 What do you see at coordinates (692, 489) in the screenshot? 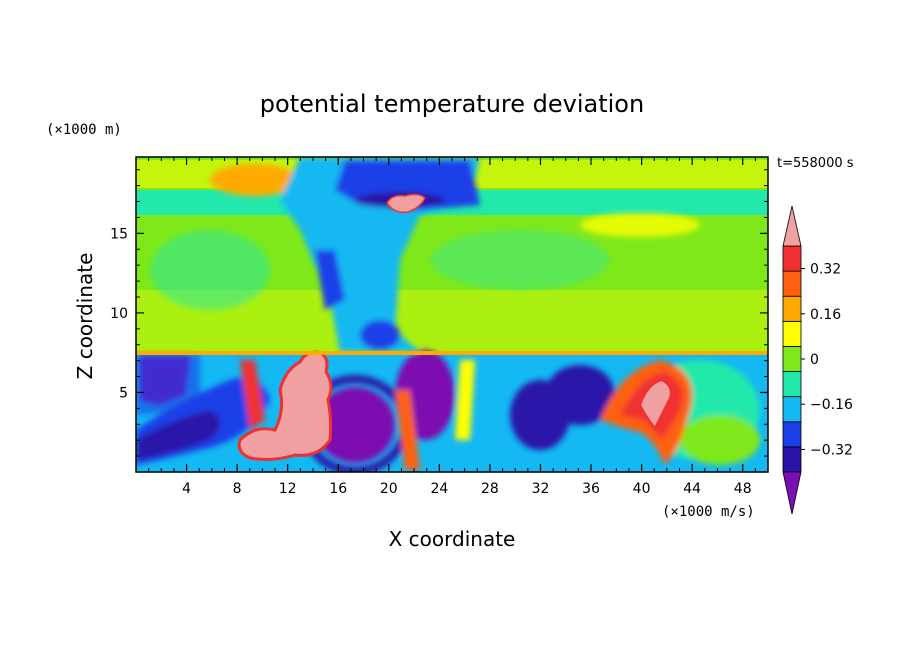
I see `x-tick-label: 44` at bounding box center [692, 489].